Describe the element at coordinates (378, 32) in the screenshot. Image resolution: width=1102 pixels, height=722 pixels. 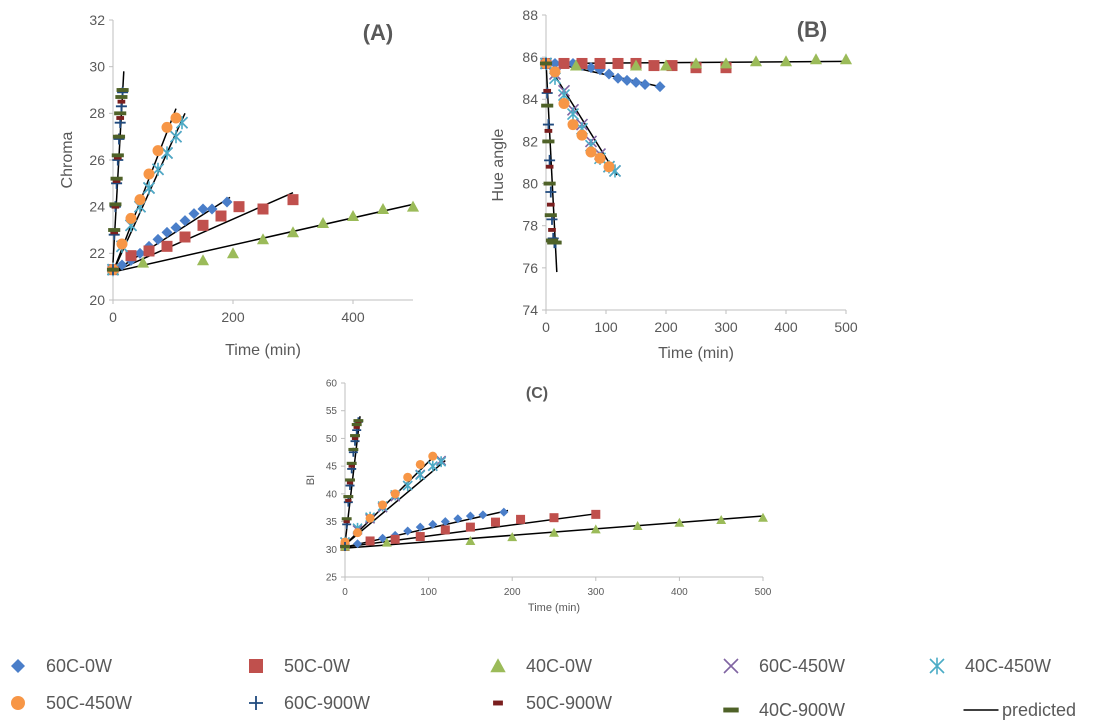
I see `panel-label: (A)` at that location.